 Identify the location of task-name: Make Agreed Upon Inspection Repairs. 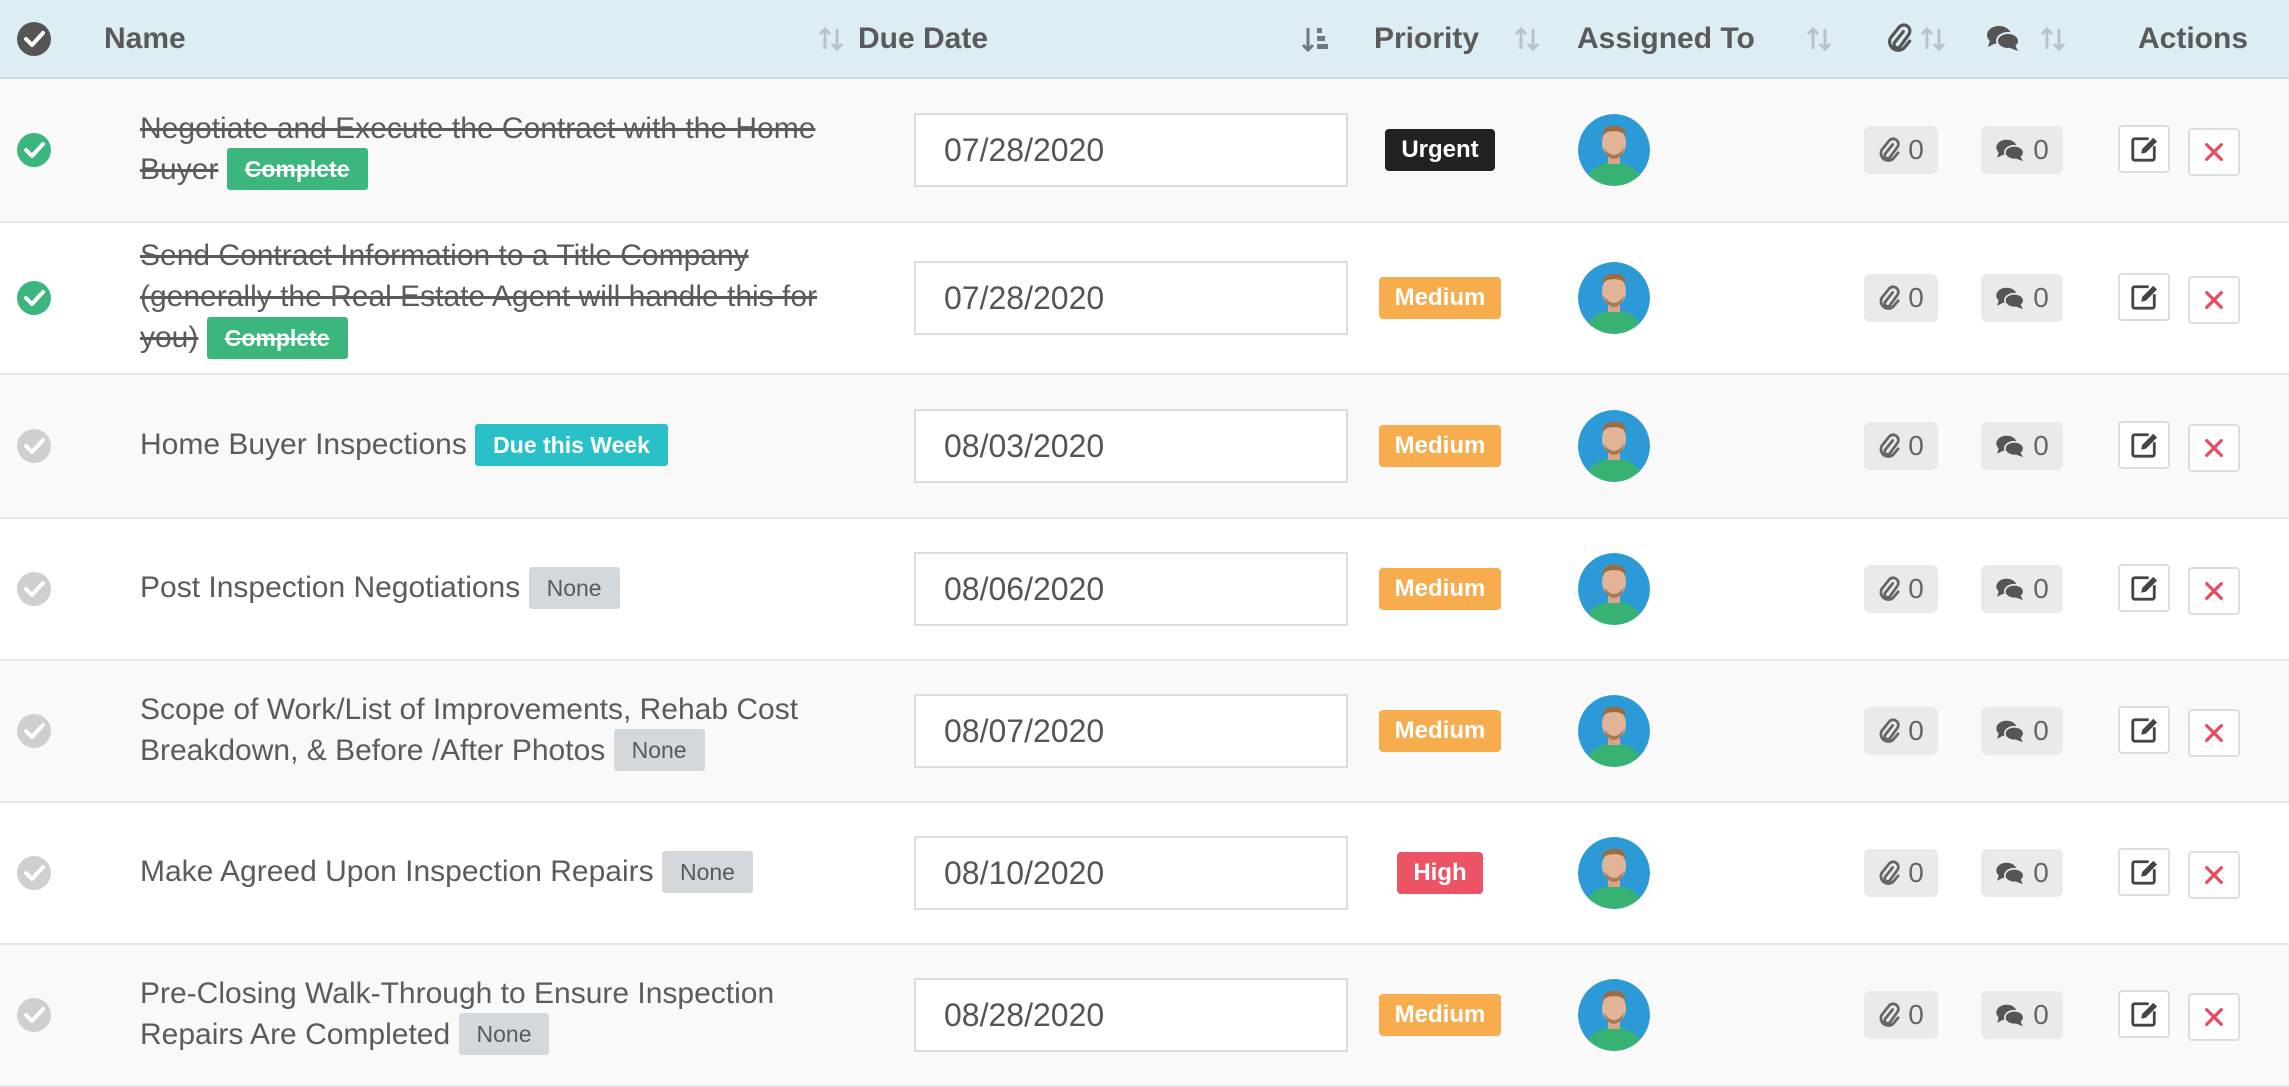
(397, 872).